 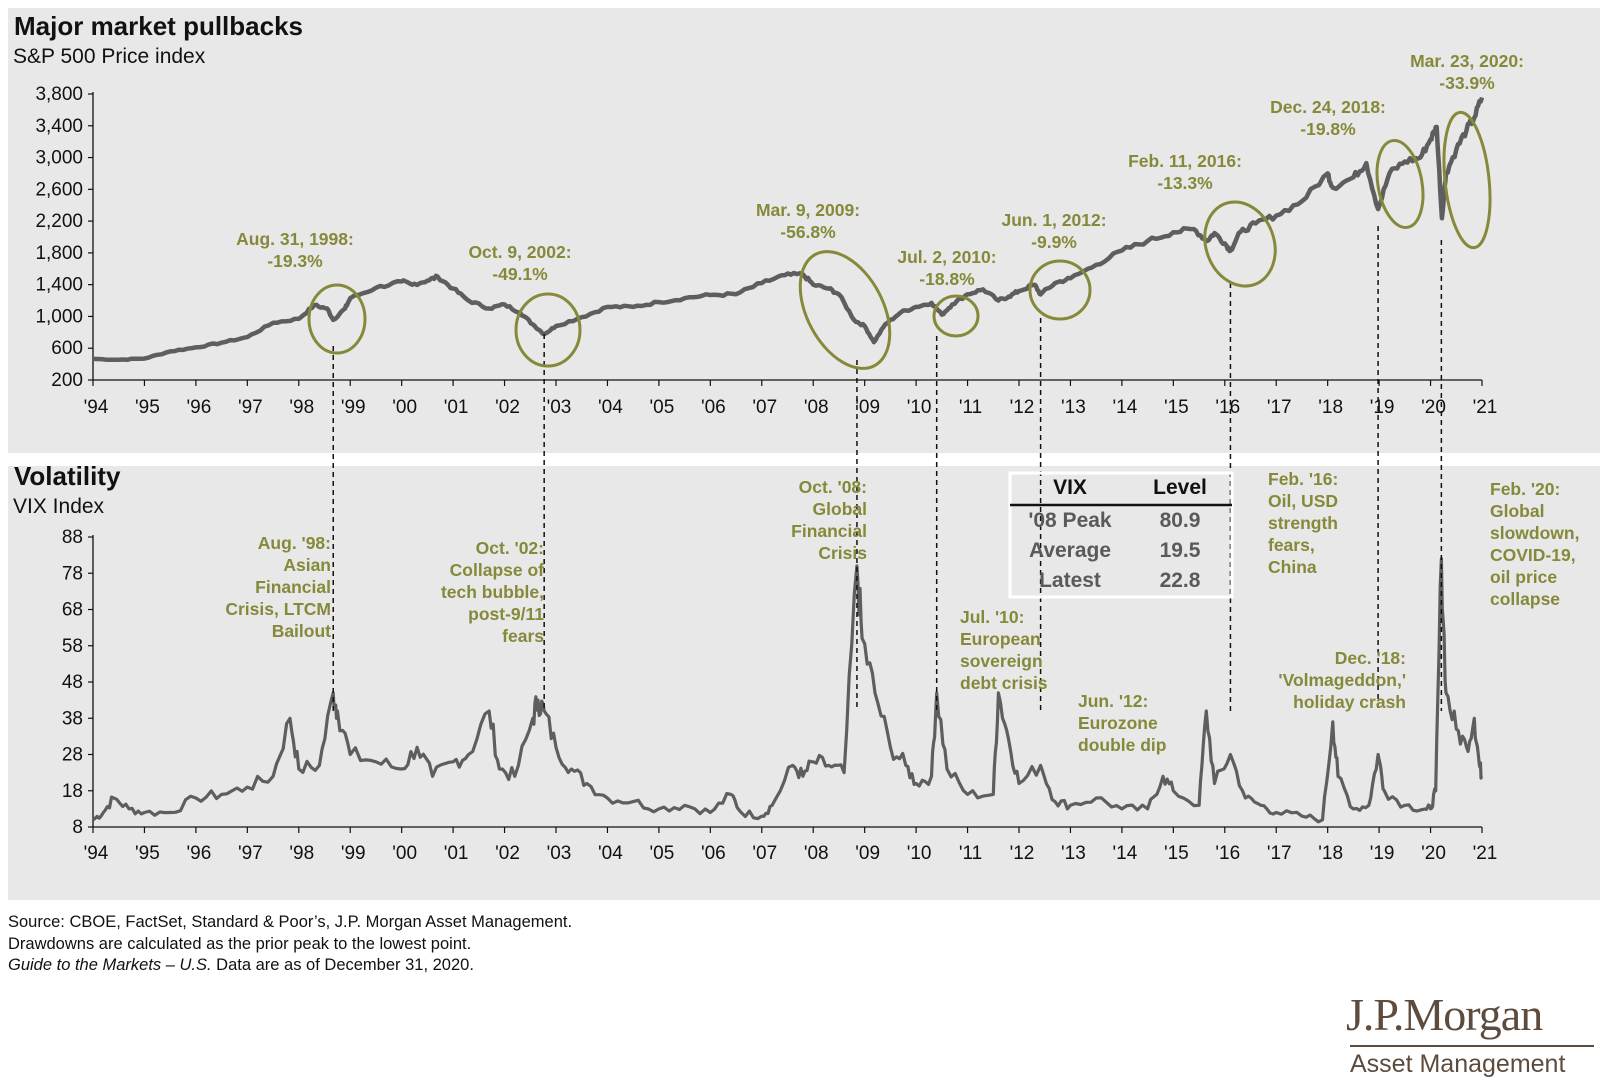 I want to click on sp500-x-tick-label: '00, so click(x=404, y=407).